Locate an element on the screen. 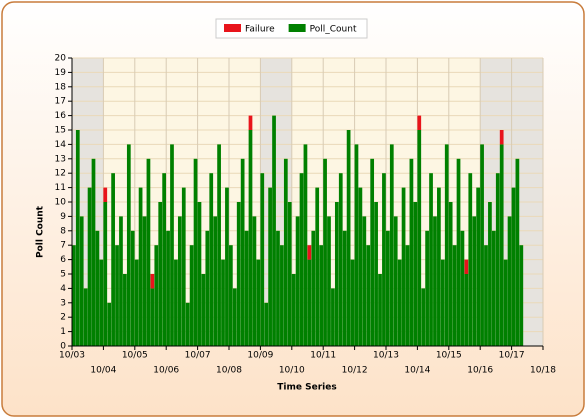 The width and height of the screenshot is (587, 419). legend-swatch is located at coordinates (232, 28).